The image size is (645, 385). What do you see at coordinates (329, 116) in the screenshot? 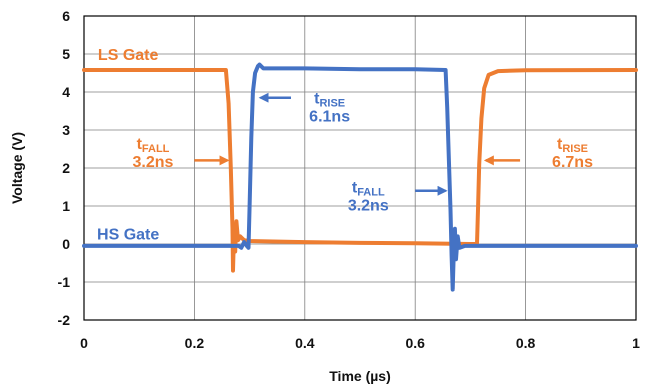
I see `annotation-value: 6.1ns` at bounding box center [329, 116].